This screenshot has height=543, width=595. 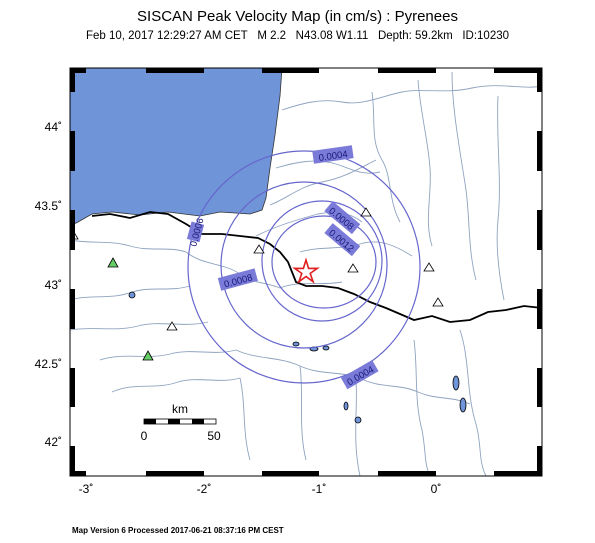 I want to click on lon-label: 0˚, so click(x=436, y=489).